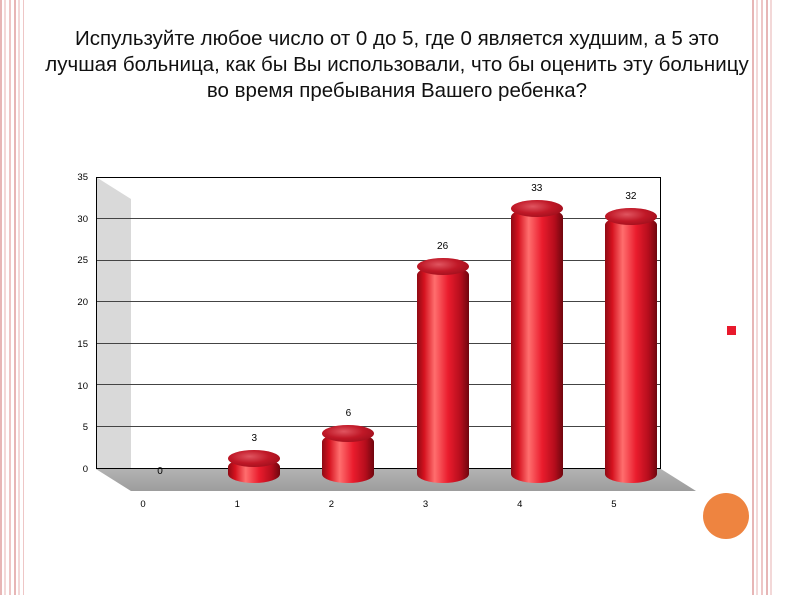 The height and width of the screenshot is (595, 794). What do you see at coordinates (537, 188) in the screenshot?
I see `bar-value-label: 33` at bounding box center [537, 188].